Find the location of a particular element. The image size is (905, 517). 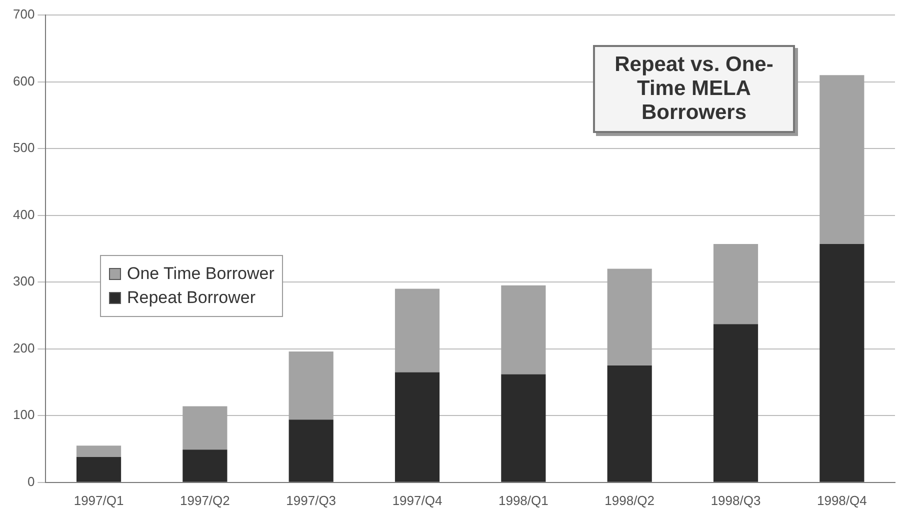

text: Repeat vs. One-Time MELA Borrowers is located at coordinates (694, 89).